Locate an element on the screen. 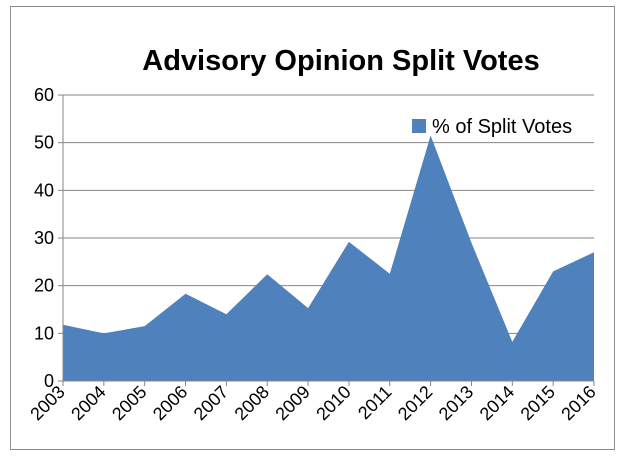  x-tick-label-2007: 2007 is located at coordinates (211, 403).